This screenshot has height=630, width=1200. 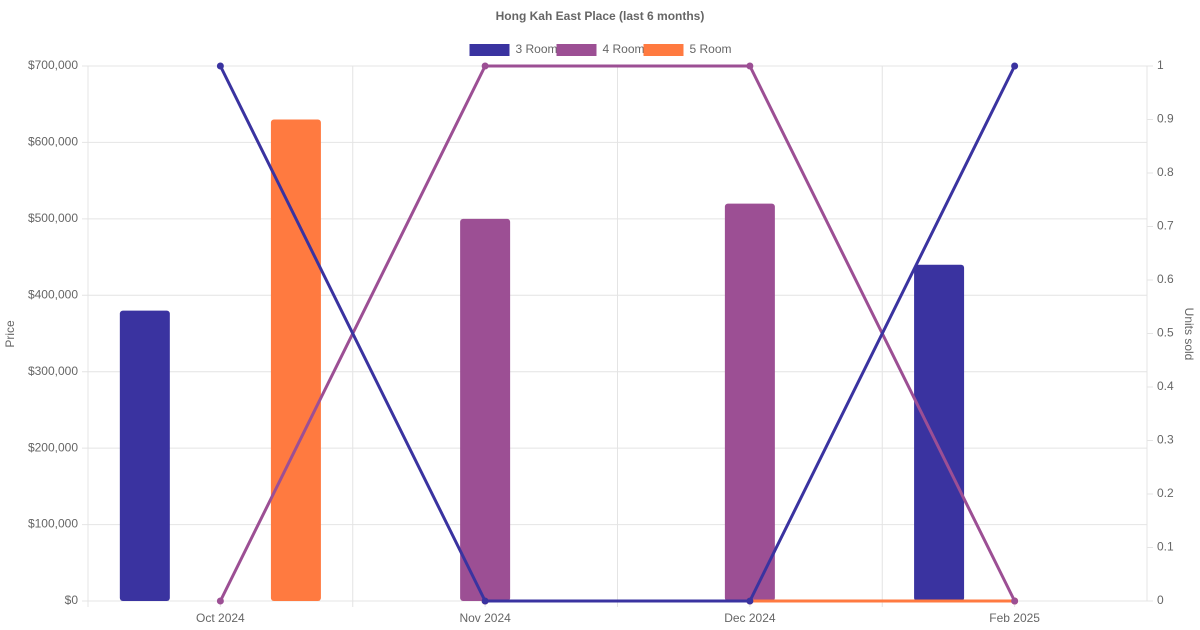 What do you see at coordinates (1165, 226) in the screenshot?
I see `y2-tick-label: 0.7` at bounding box center [1165, 226].